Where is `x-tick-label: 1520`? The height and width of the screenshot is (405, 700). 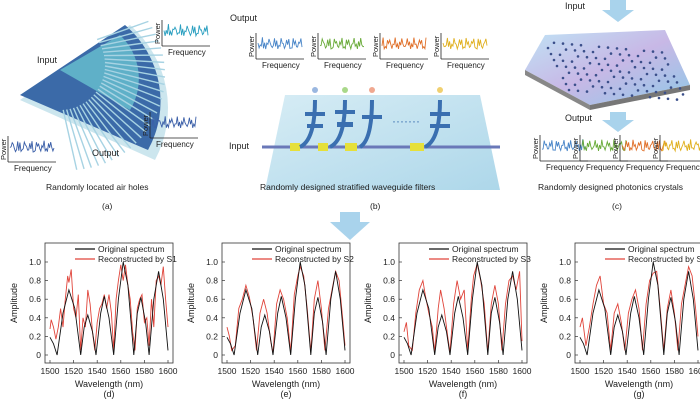 x-tick-label: 1520 is located at coordinates (427, 371).